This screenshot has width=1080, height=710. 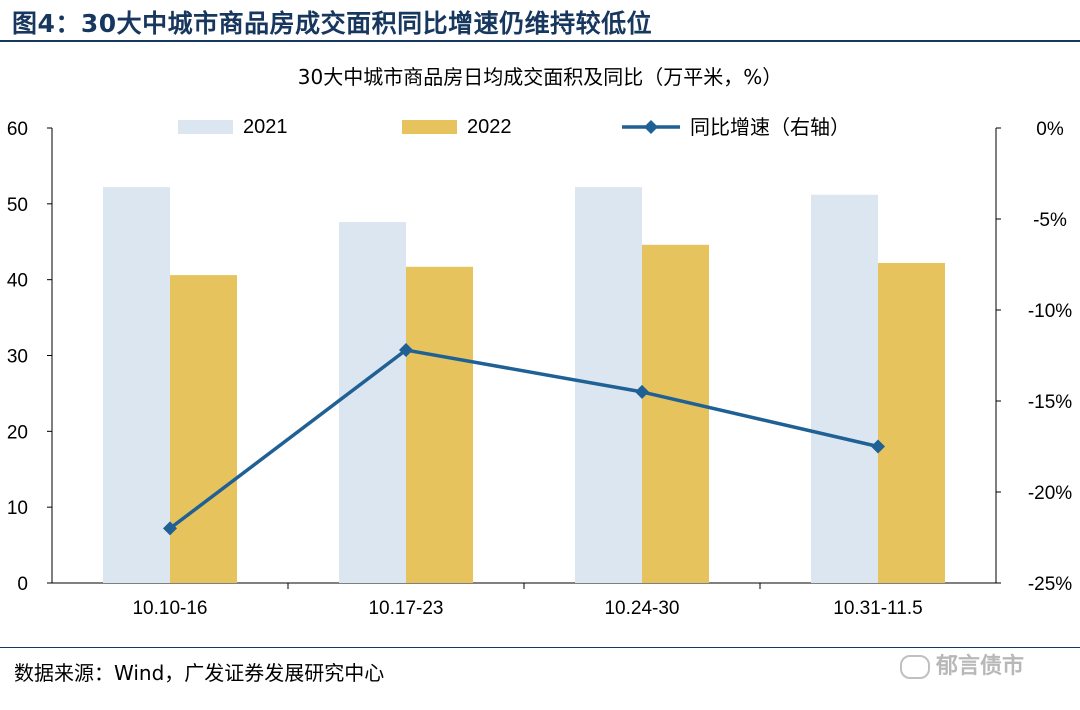 I want to click on figure-header: 图4：30大中城市商品房成交面积同比增速仍维持较低位, so click(x=540, y=22).